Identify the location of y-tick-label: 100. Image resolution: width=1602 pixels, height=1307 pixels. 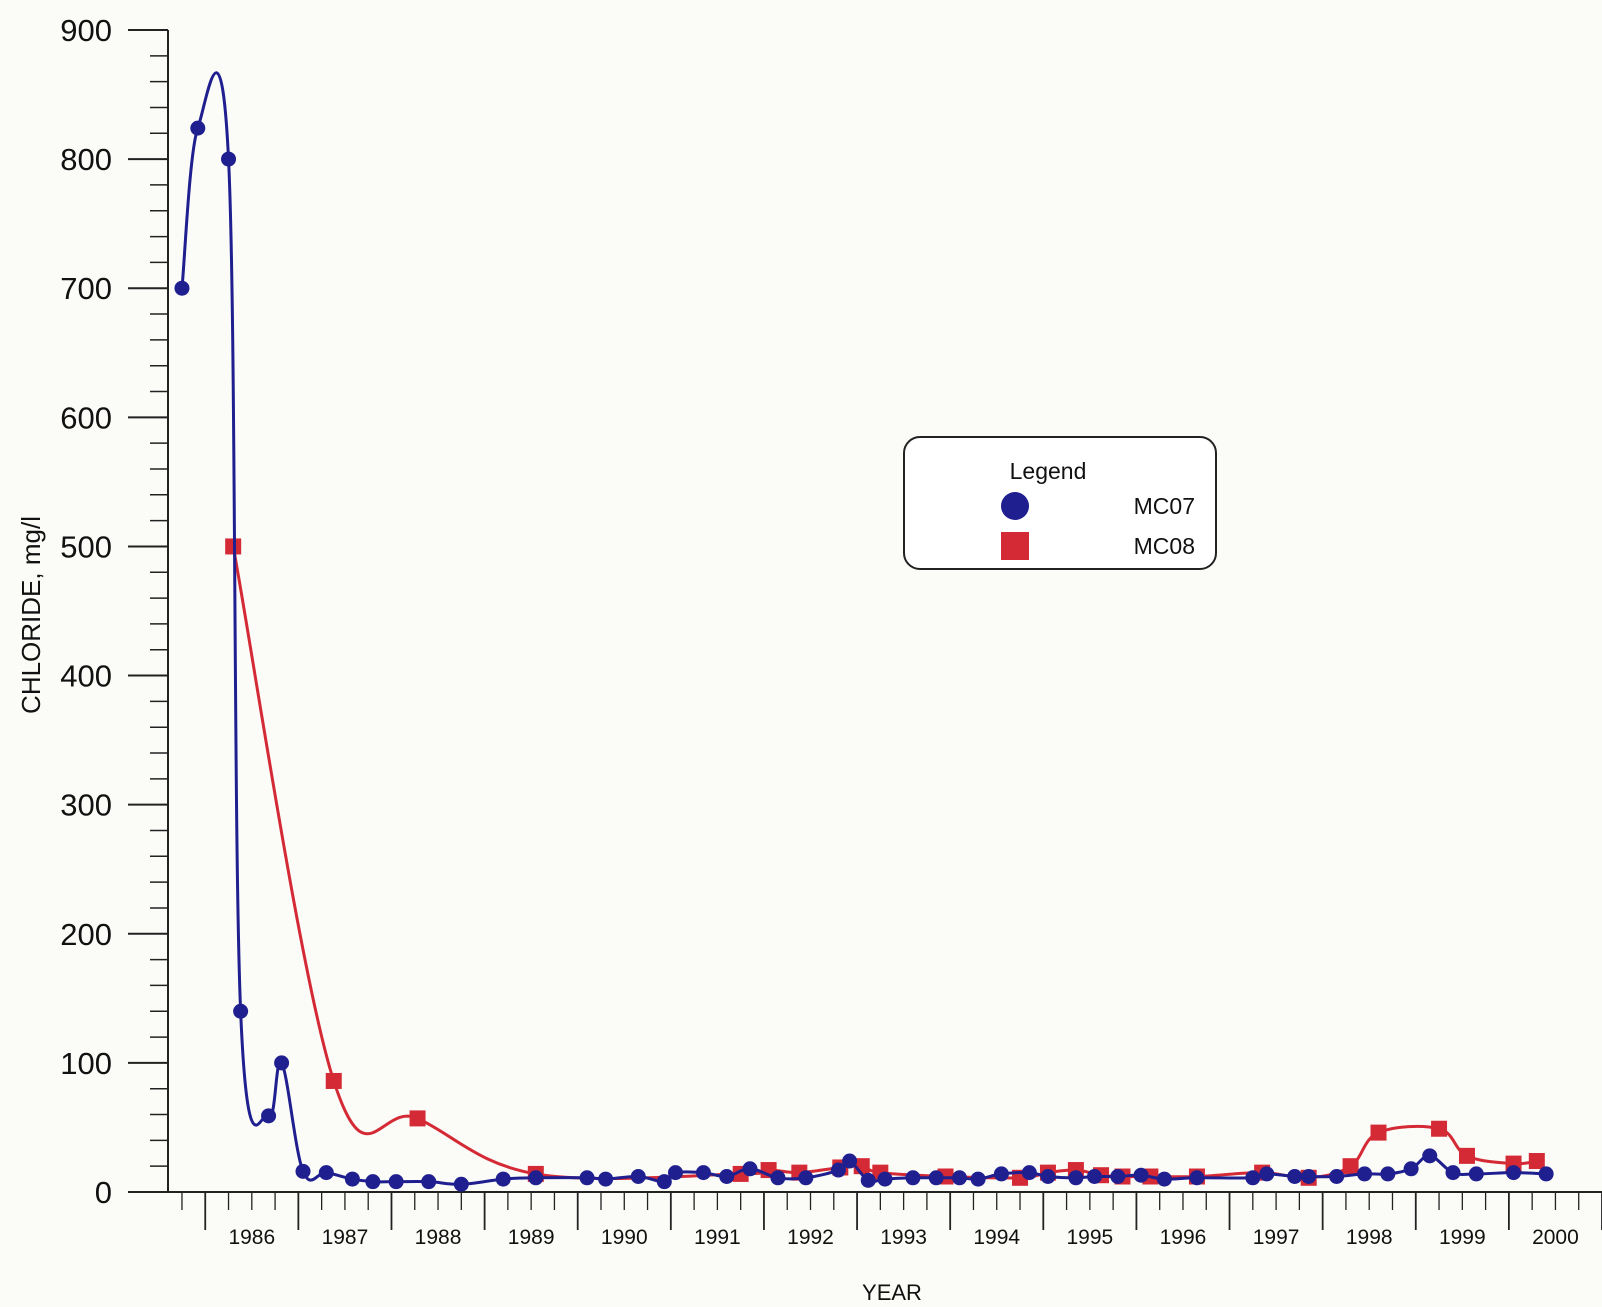
(86, 1063).